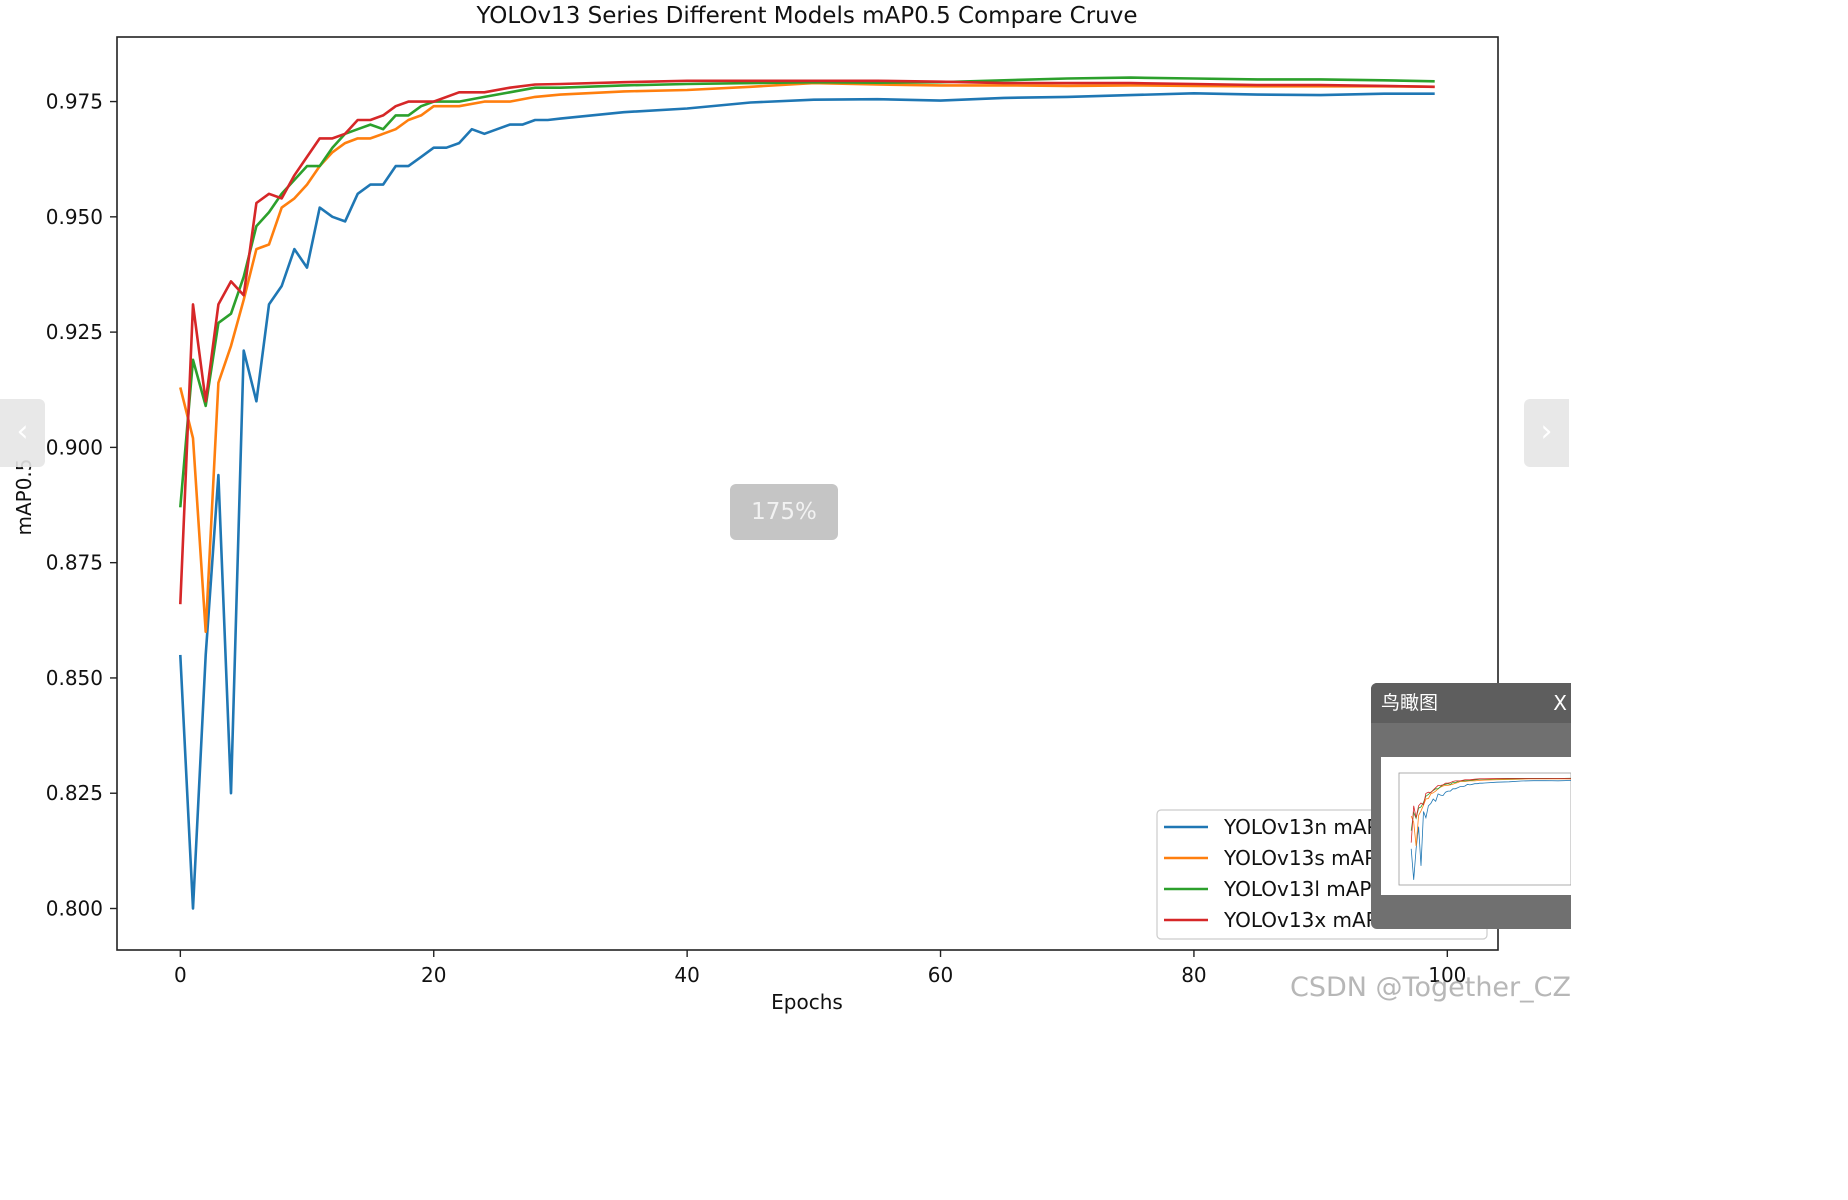 This screenshot has width=1848, height=1200. What do you see at coordinates (433, 975) in the screenshot?
I see `x-tick-label: 20` at bounding box center [433, 975].